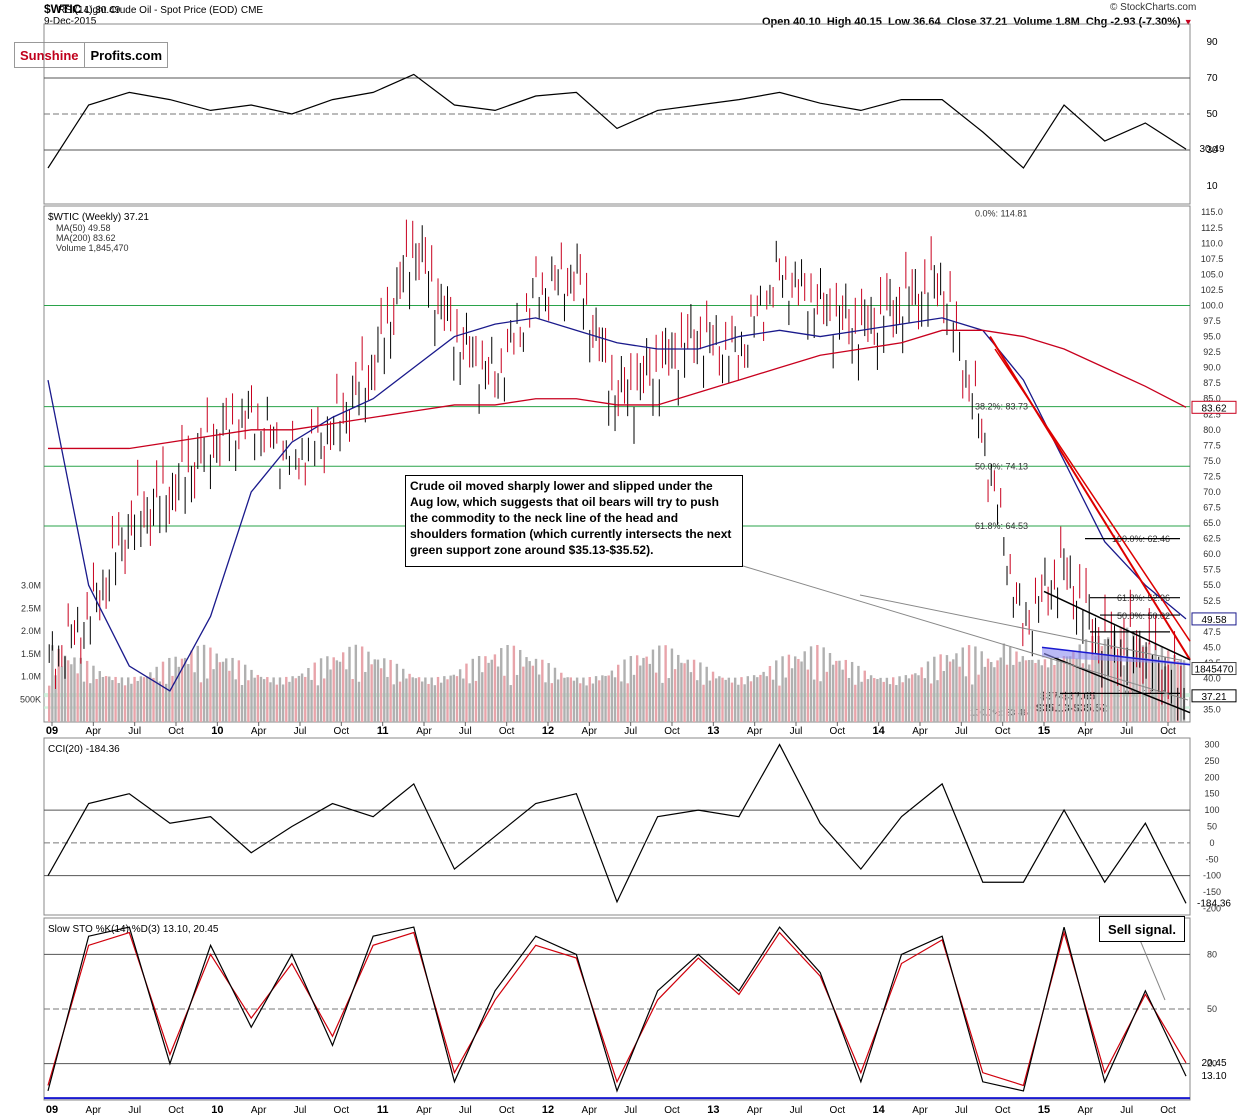 The image size is (1240, 1119). I want to click on sunshine-profits-logo: Sunshine Profits.com, so click(91, 55).